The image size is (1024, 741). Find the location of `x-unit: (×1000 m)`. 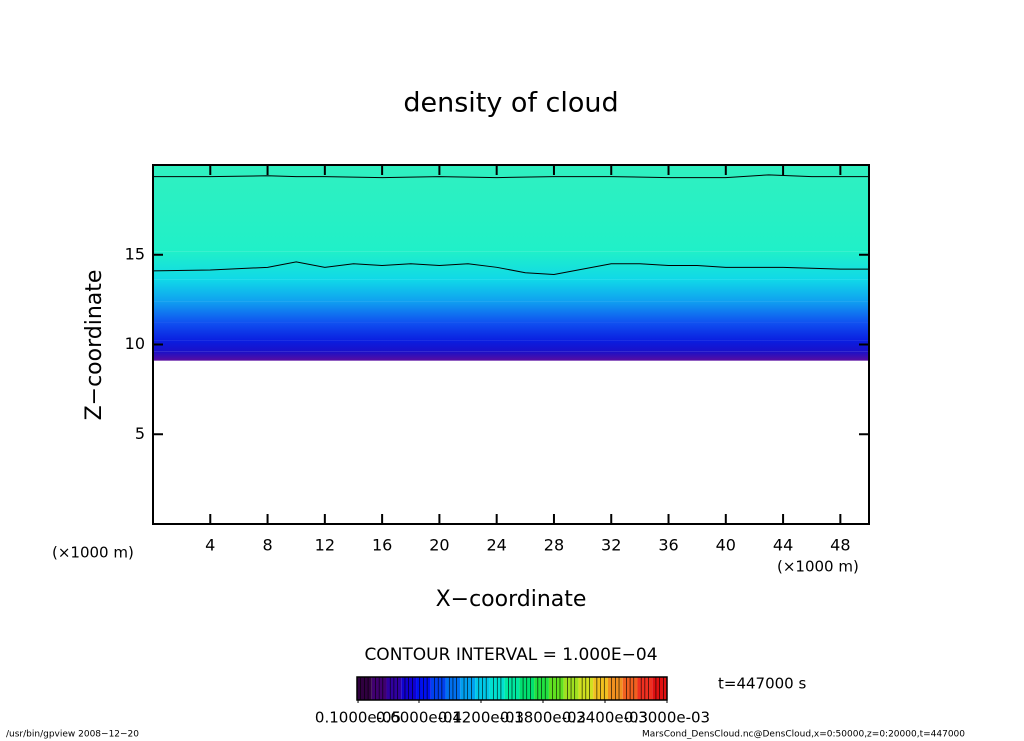

x-unit: (×1000 m) is located at coordinates (818, 567).